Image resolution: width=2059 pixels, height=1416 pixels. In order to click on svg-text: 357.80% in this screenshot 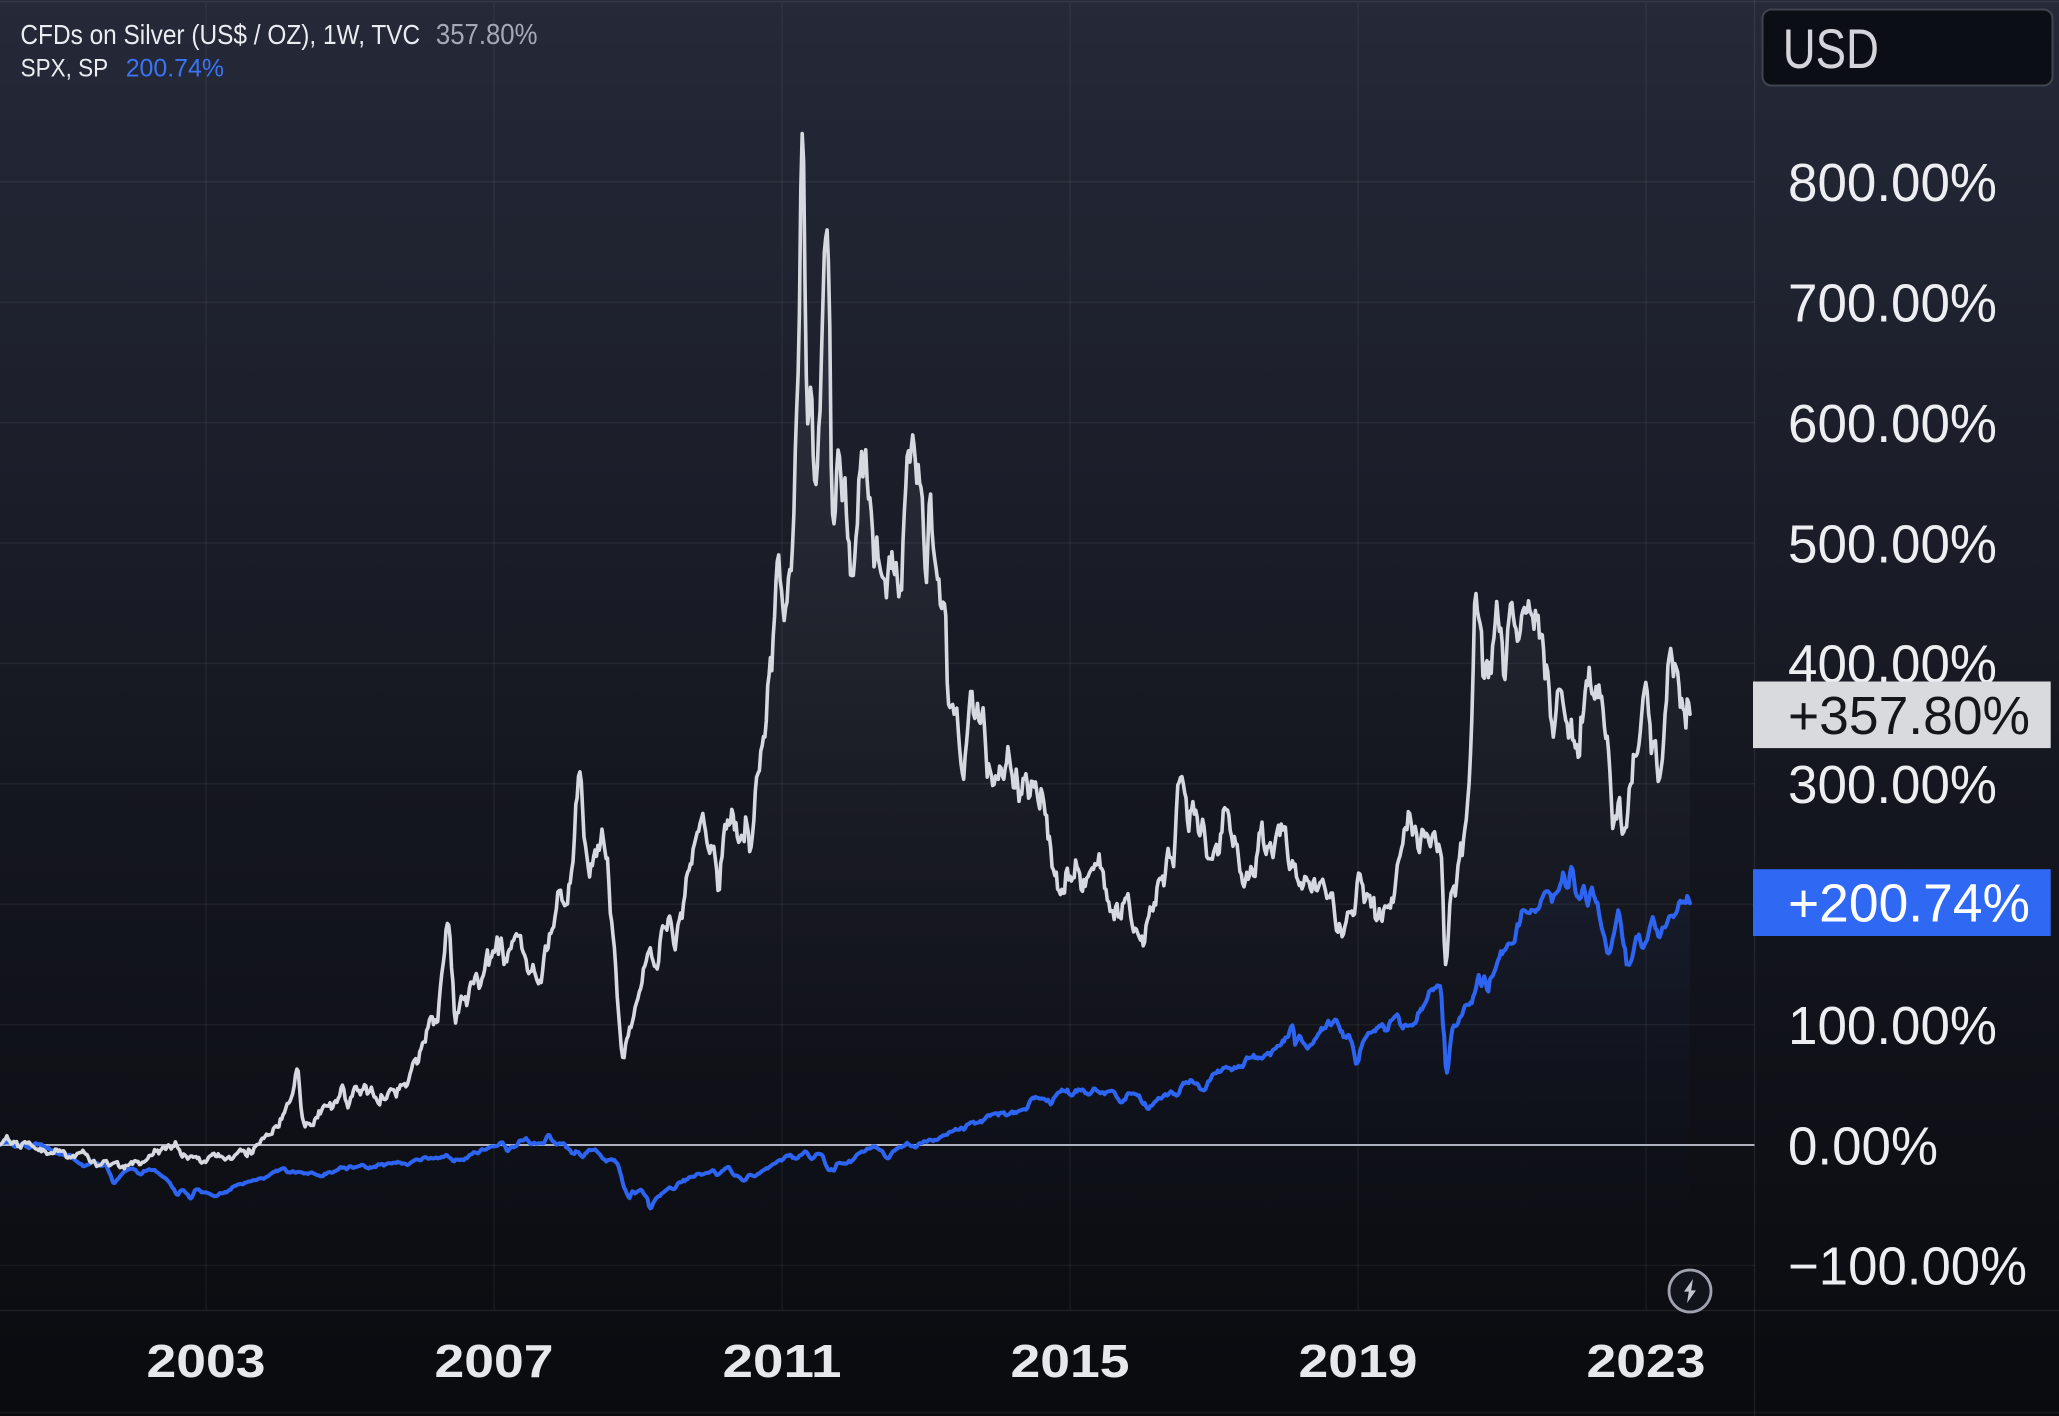, I will do `click(487, 35)`.